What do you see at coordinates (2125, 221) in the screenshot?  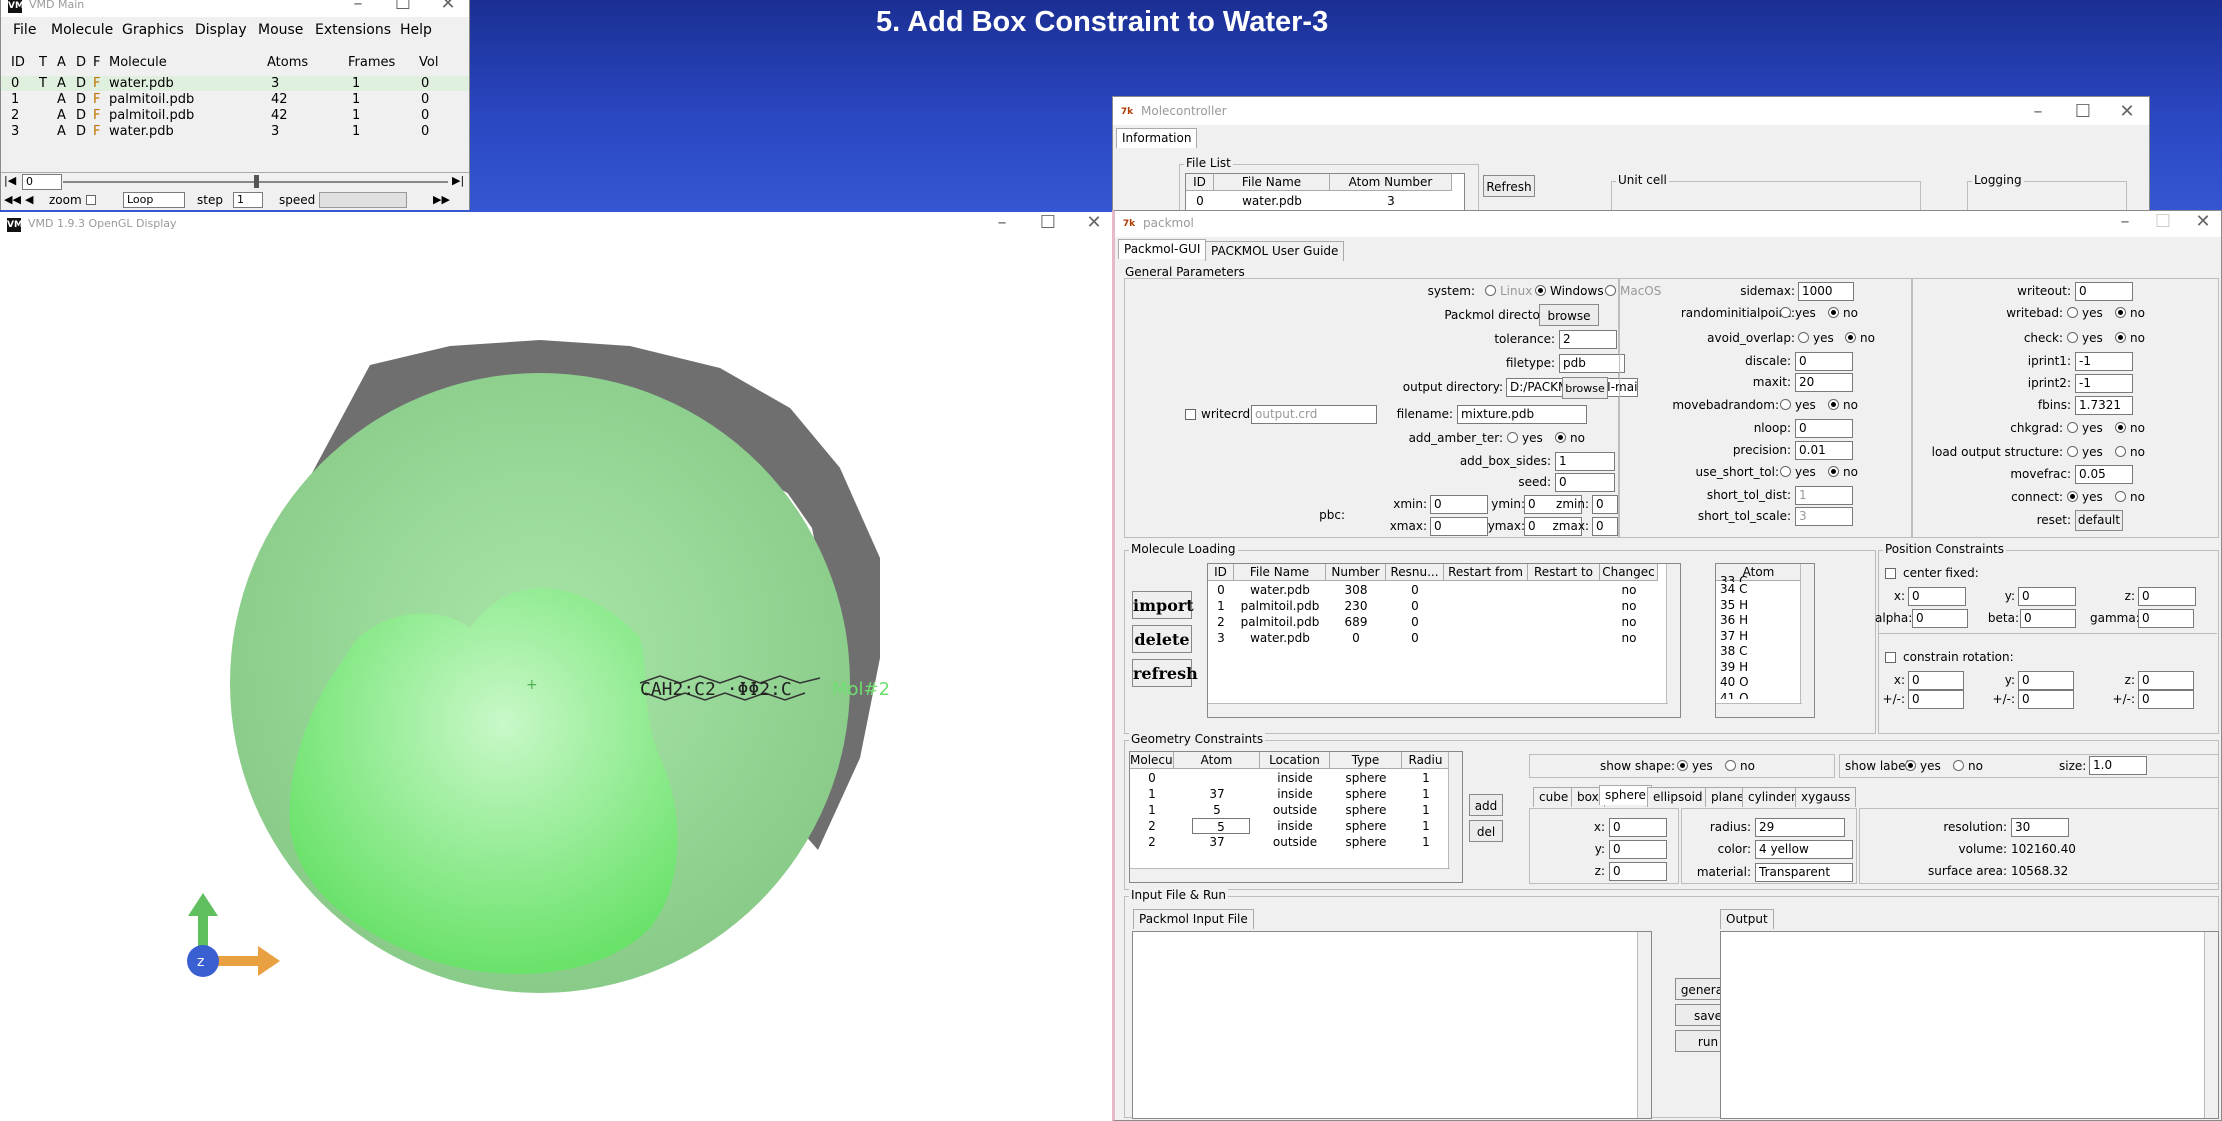 I see `minimize-icon: –` at bounding box center [2125, 221].